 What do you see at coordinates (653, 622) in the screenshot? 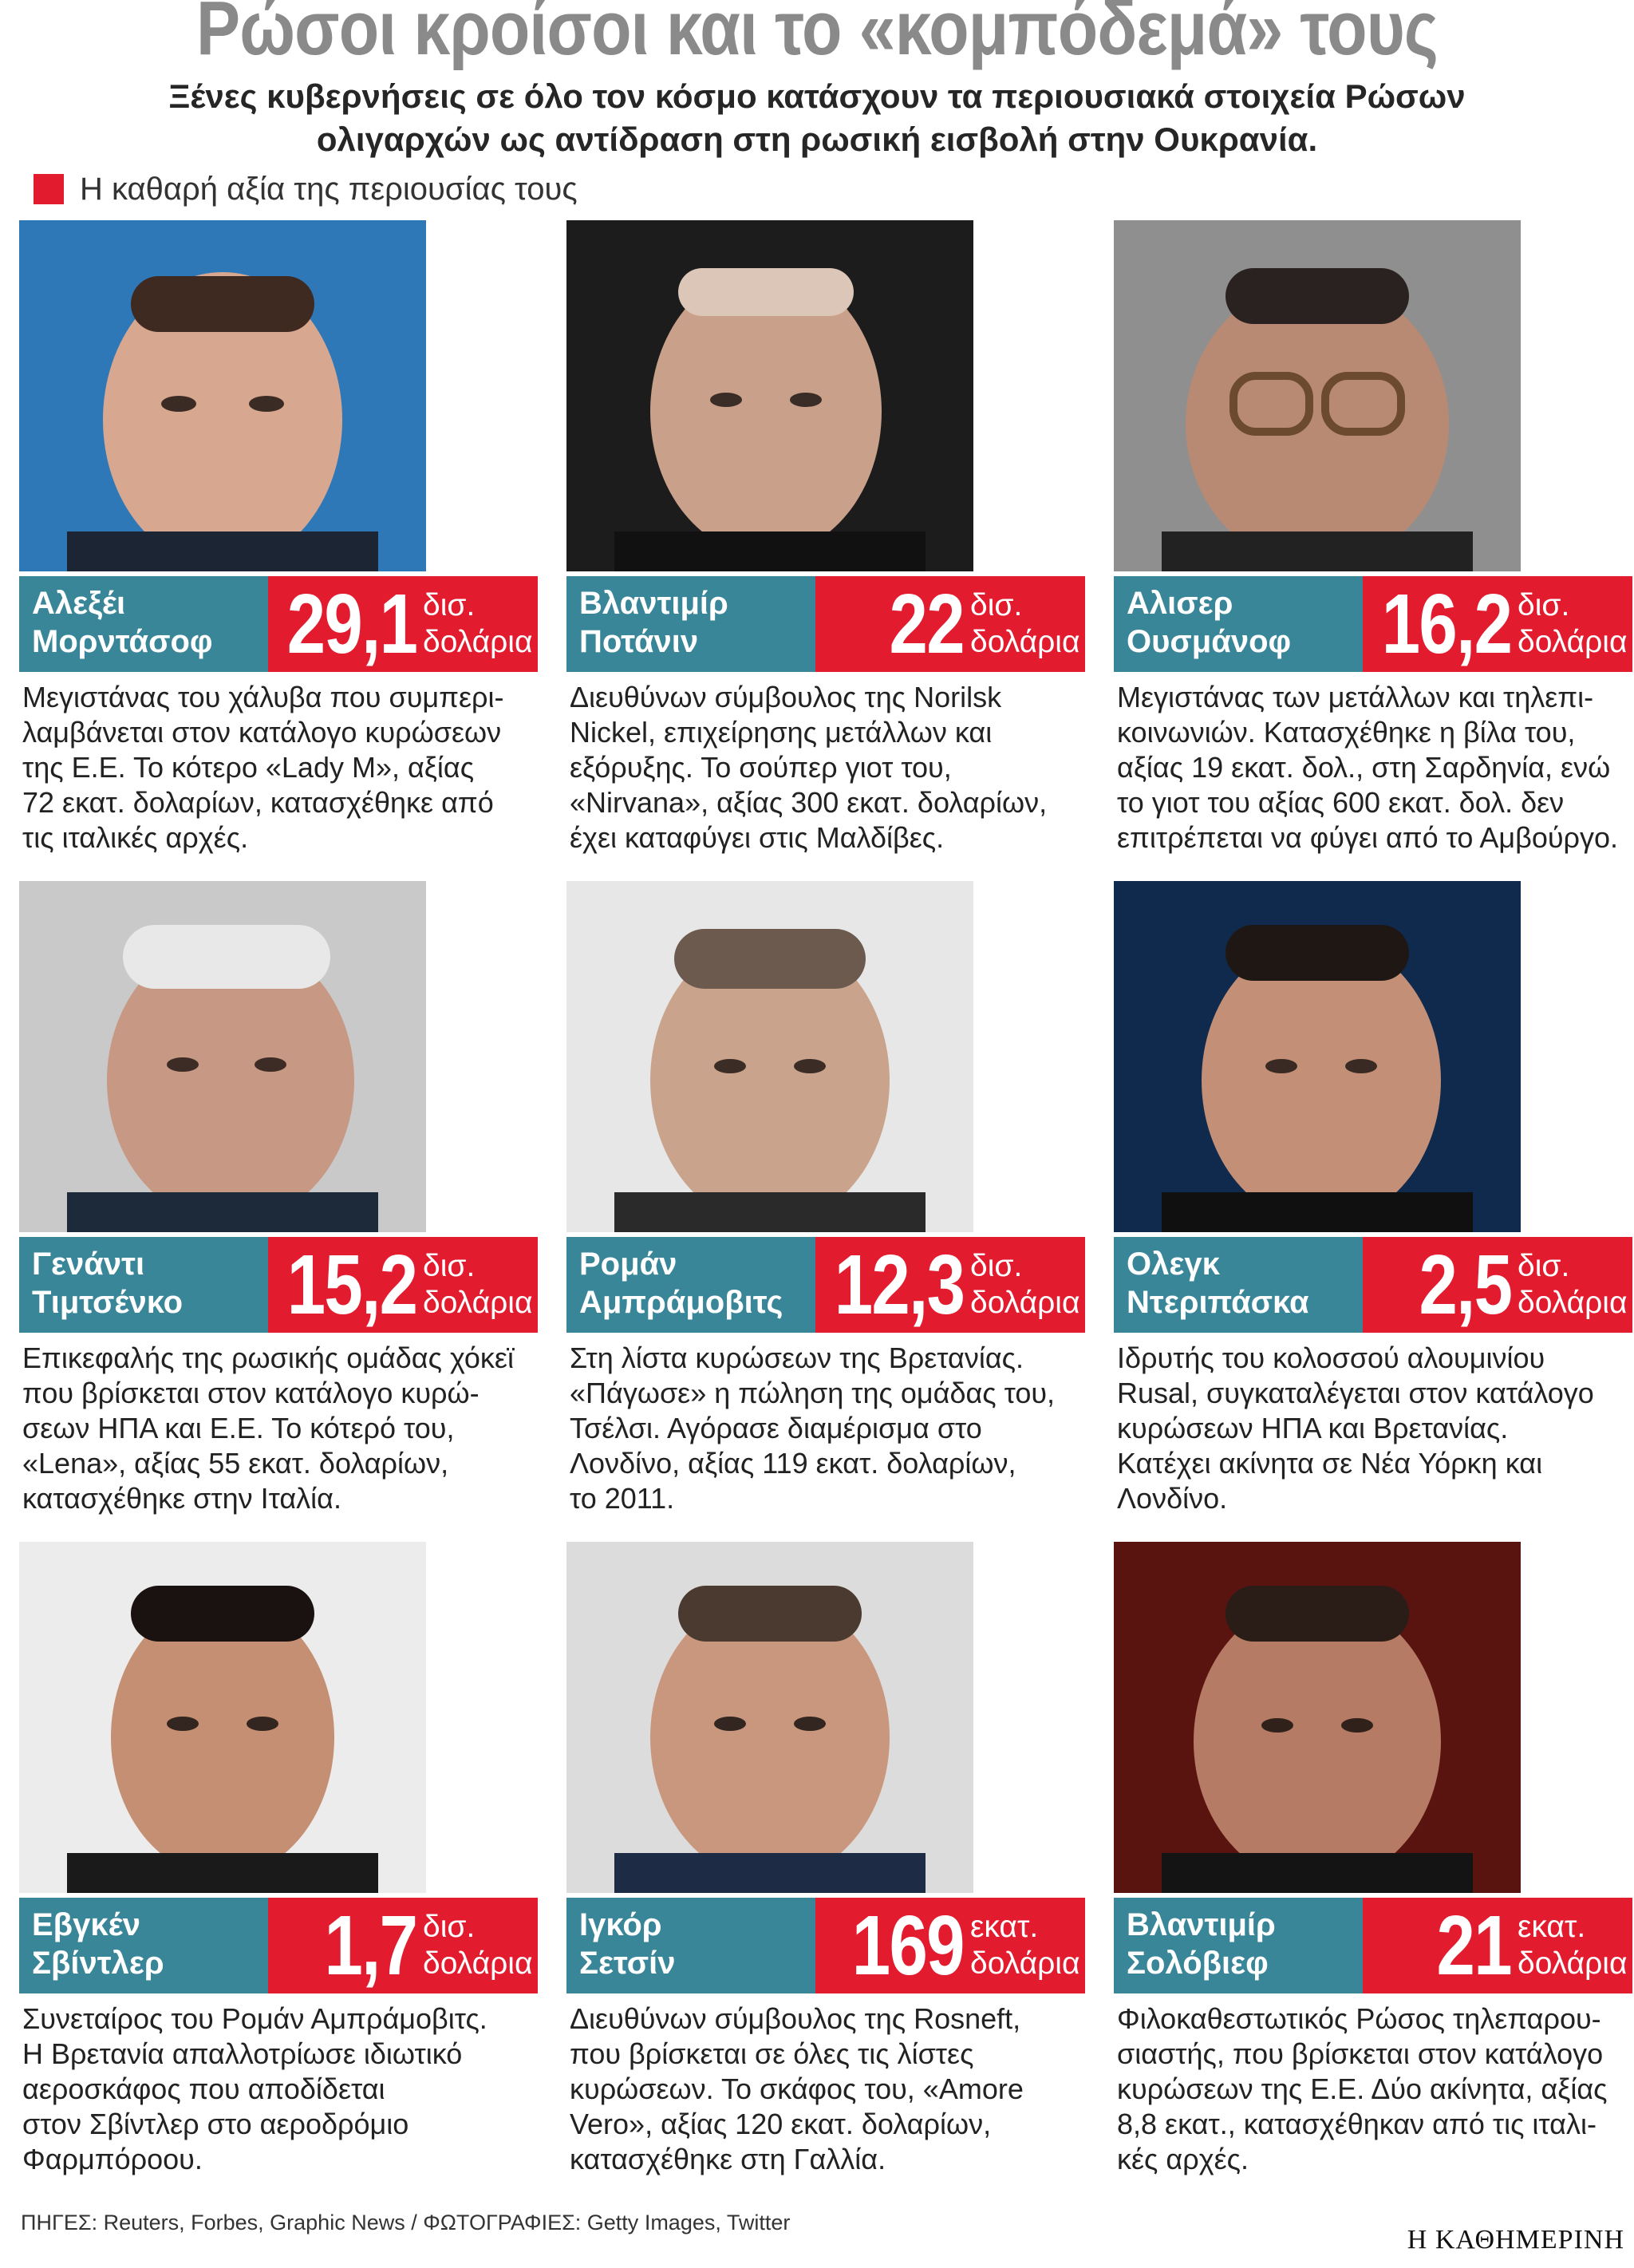
I see `person-name: Βλαντιμίρ Ποτάνιν` at bounding box center [653, 622].